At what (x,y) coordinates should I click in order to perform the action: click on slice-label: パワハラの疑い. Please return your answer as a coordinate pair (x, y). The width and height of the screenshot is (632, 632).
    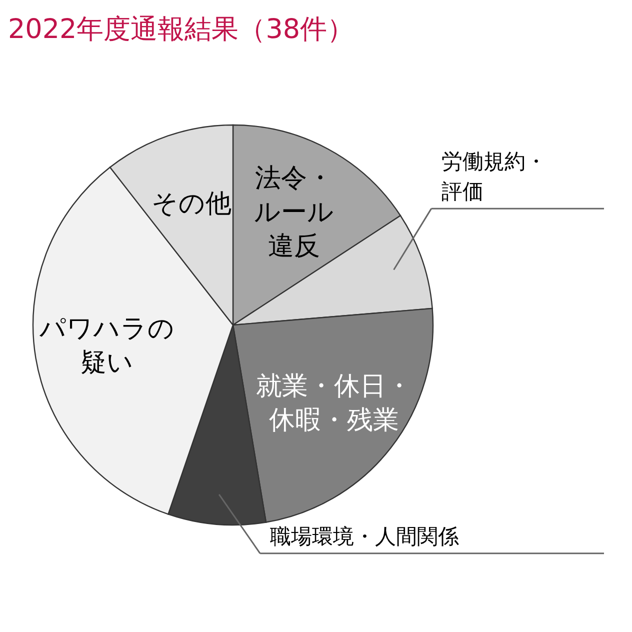
    Looking at the image, I should click on (106, 346).